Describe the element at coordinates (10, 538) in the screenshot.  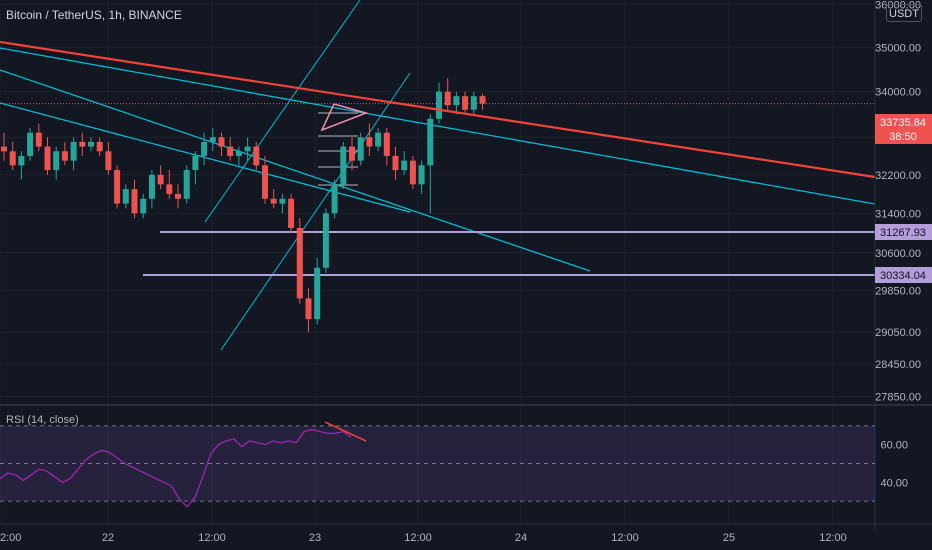
I see `time-tick-0: 2:00` at that location.